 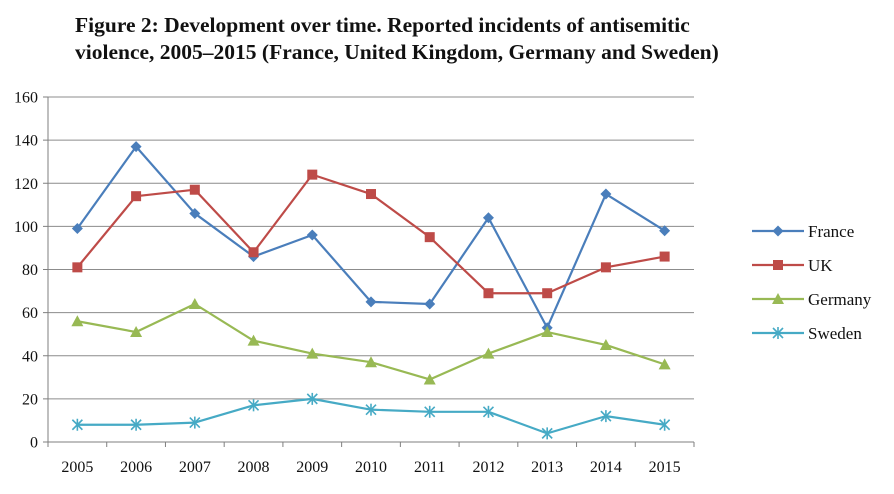 What do you see at coordinates (807, 333) in the screenshot?
I see `legend-item-sweden: Sweden` at bounding box center [807, 333].